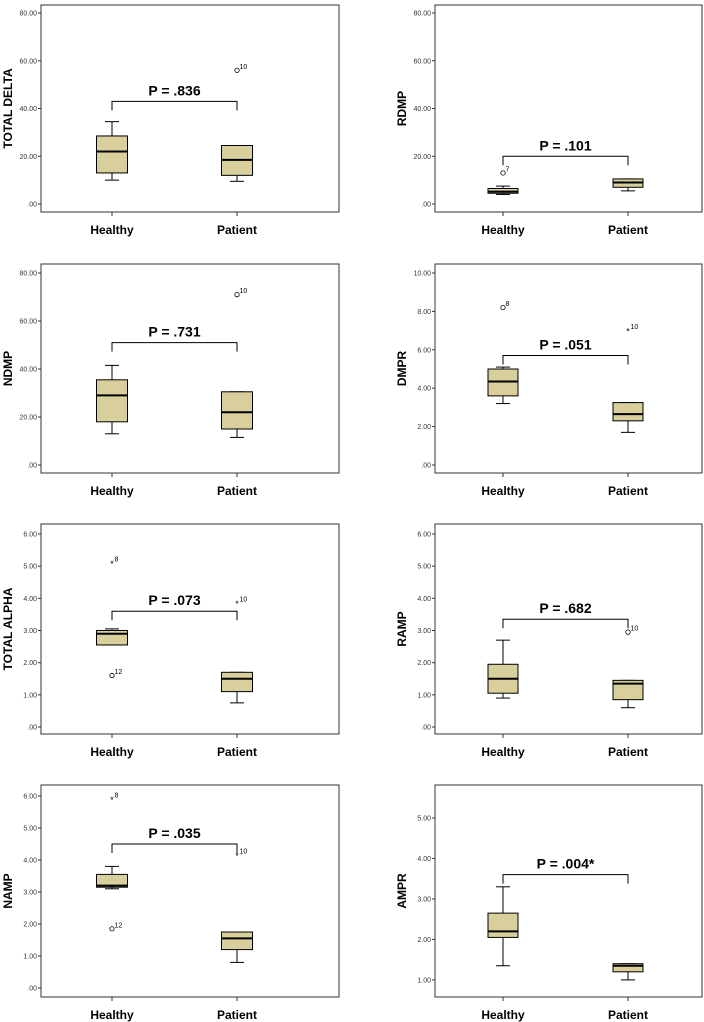 Image resolution: width=704 pixels, height=1022 pixels. I want to click on p-value-annotation: P = .836, so click(174, 90).